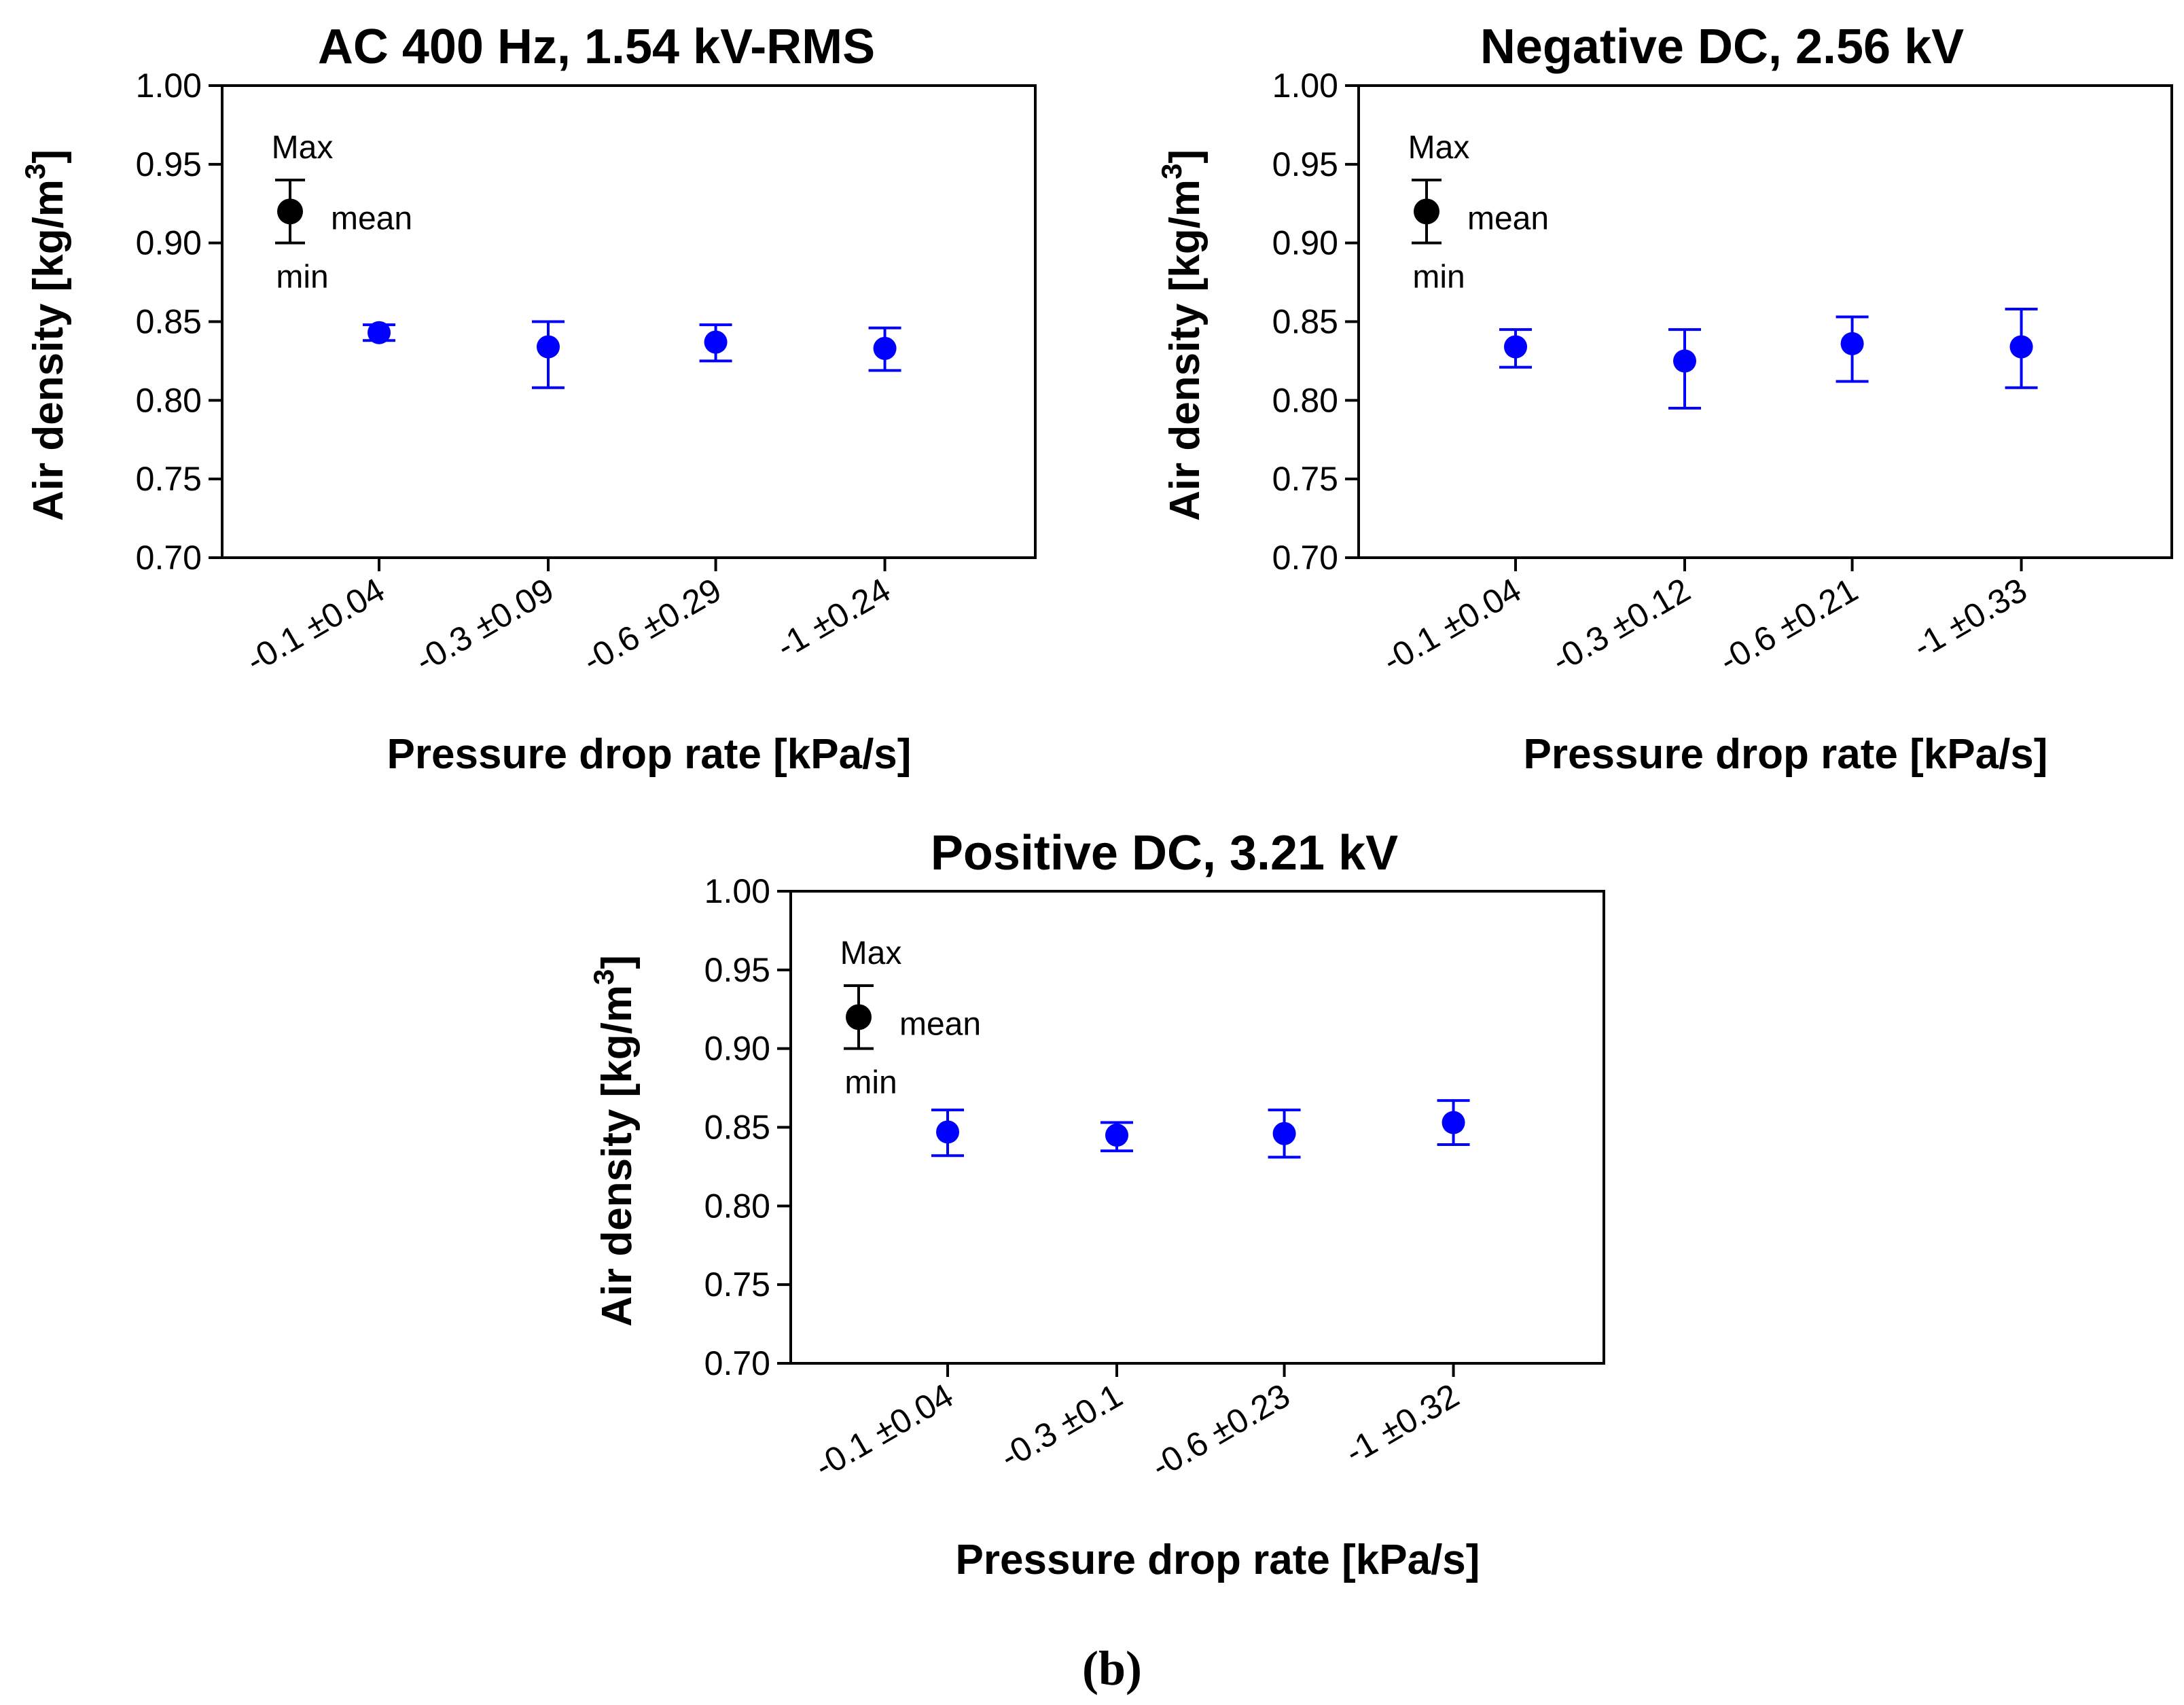 This screenshot has height=1705, width=2184. I want to click on chart-title: Negative DC, 2.56 kV, so click(1722, 47).